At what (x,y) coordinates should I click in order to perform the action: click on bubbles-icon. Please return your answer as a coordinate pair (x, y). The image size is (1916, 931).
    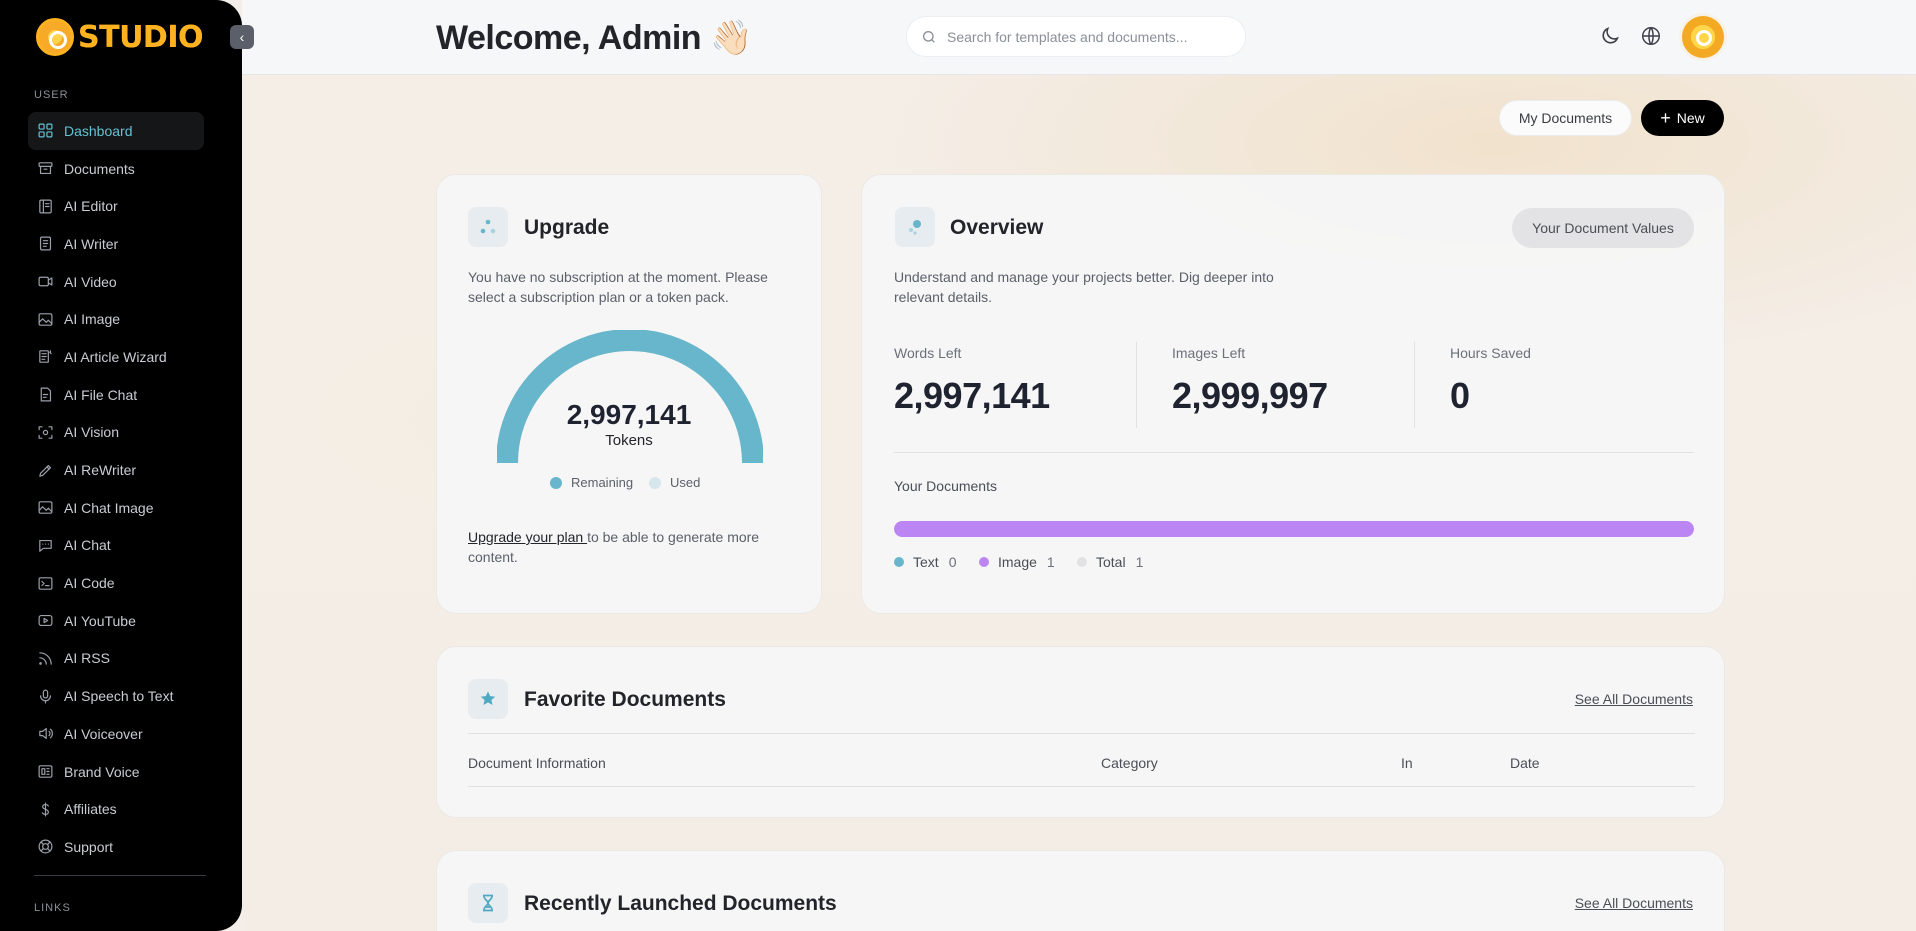
    Looking at the image, I should click on (915, 227).